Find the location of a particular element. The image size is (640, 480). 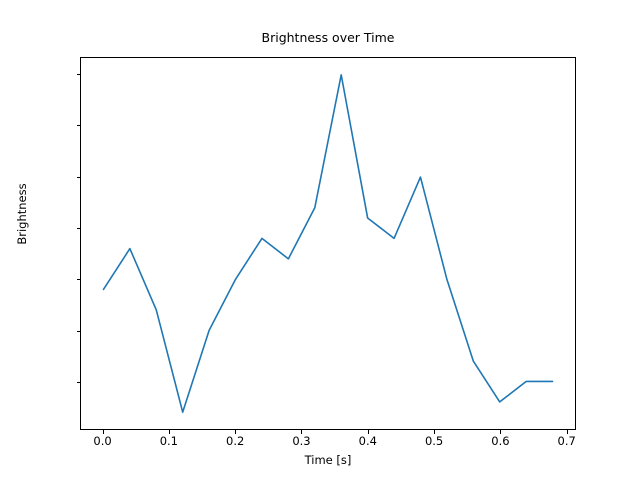

x-axis-label: Time [s] is located at coordinates (328, 460).